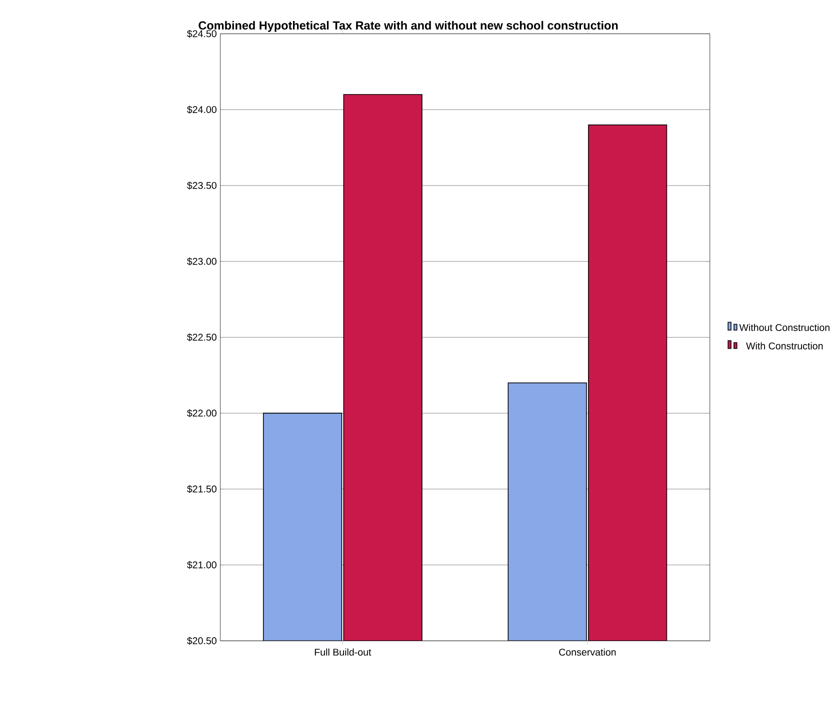 The width and height of the screenshot is (835, 717). I want to click on x-tick-label: Conservation, so click(587, 652).